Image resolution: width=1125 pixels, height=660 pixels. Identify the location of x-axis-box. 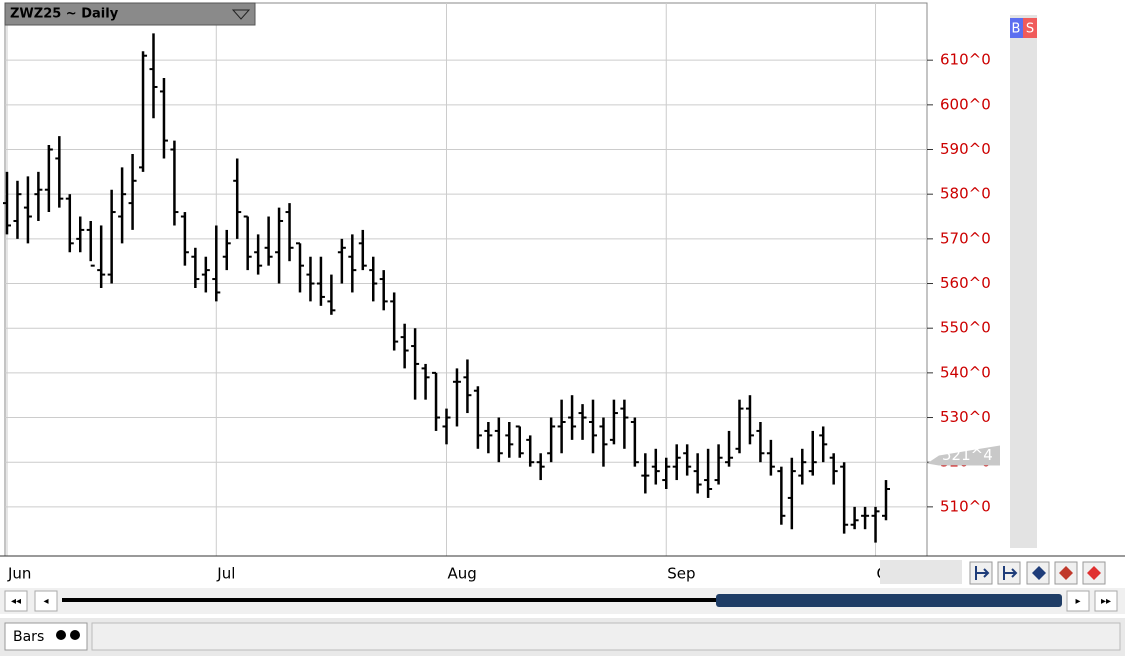
(921, 572).